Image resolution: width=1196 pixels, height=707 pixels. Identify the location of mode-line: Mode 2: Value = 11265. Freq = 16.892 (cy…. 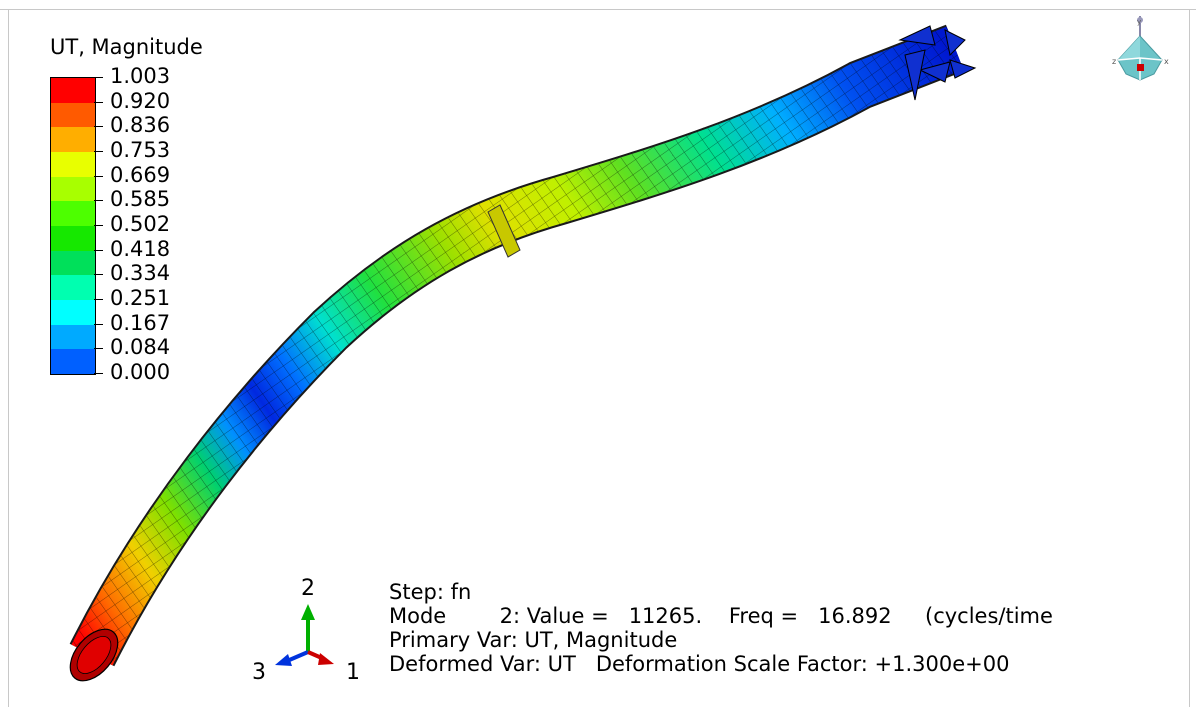
(721, 616).